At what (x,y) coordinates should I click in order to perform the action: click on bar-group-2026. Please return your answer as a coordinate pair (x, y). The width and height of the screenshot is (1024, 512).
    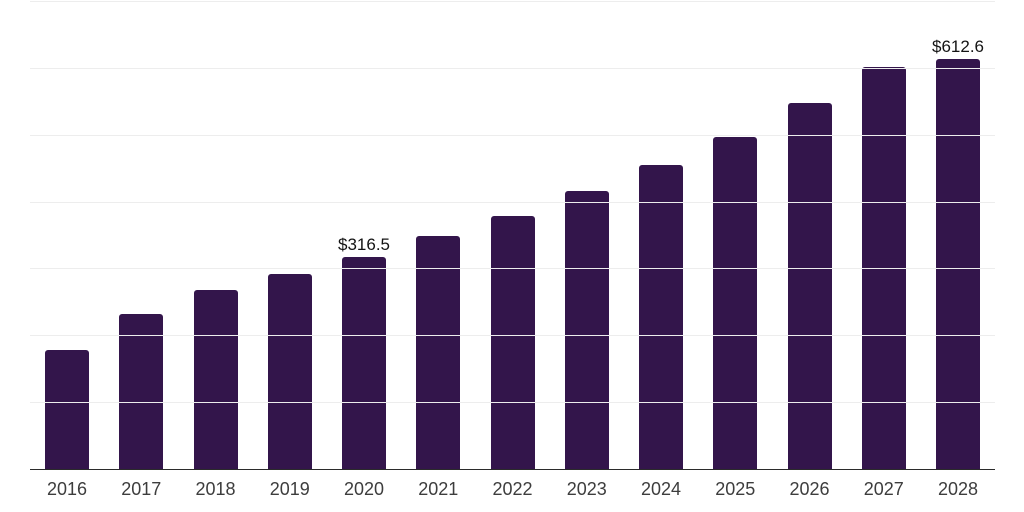
    Looking at the image, I should click on (809, 286).